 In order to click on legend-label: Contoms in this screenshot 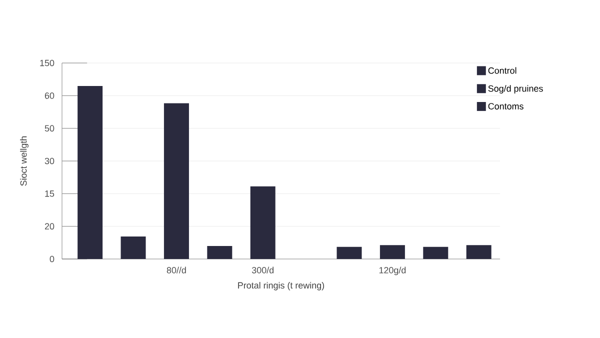, I will do `click(506, 106)`.